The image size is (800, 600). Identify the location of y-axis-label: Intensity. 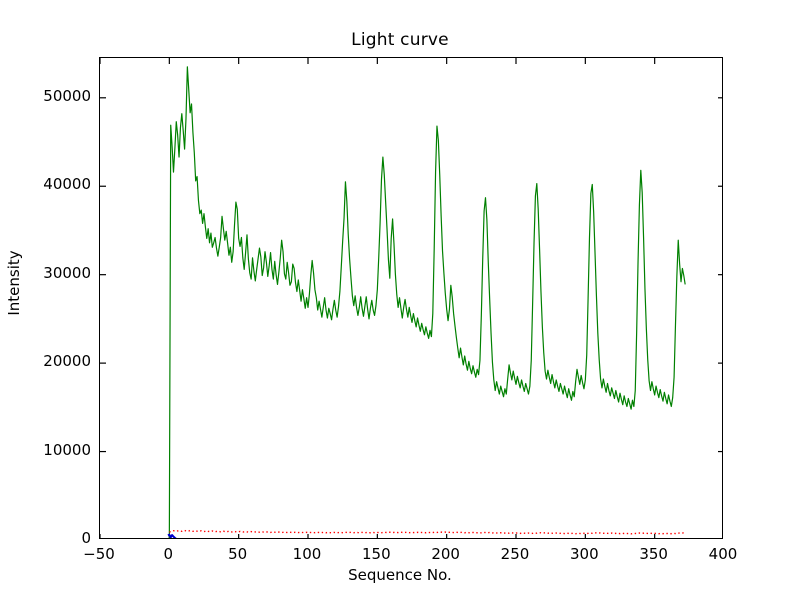
(14, 283).